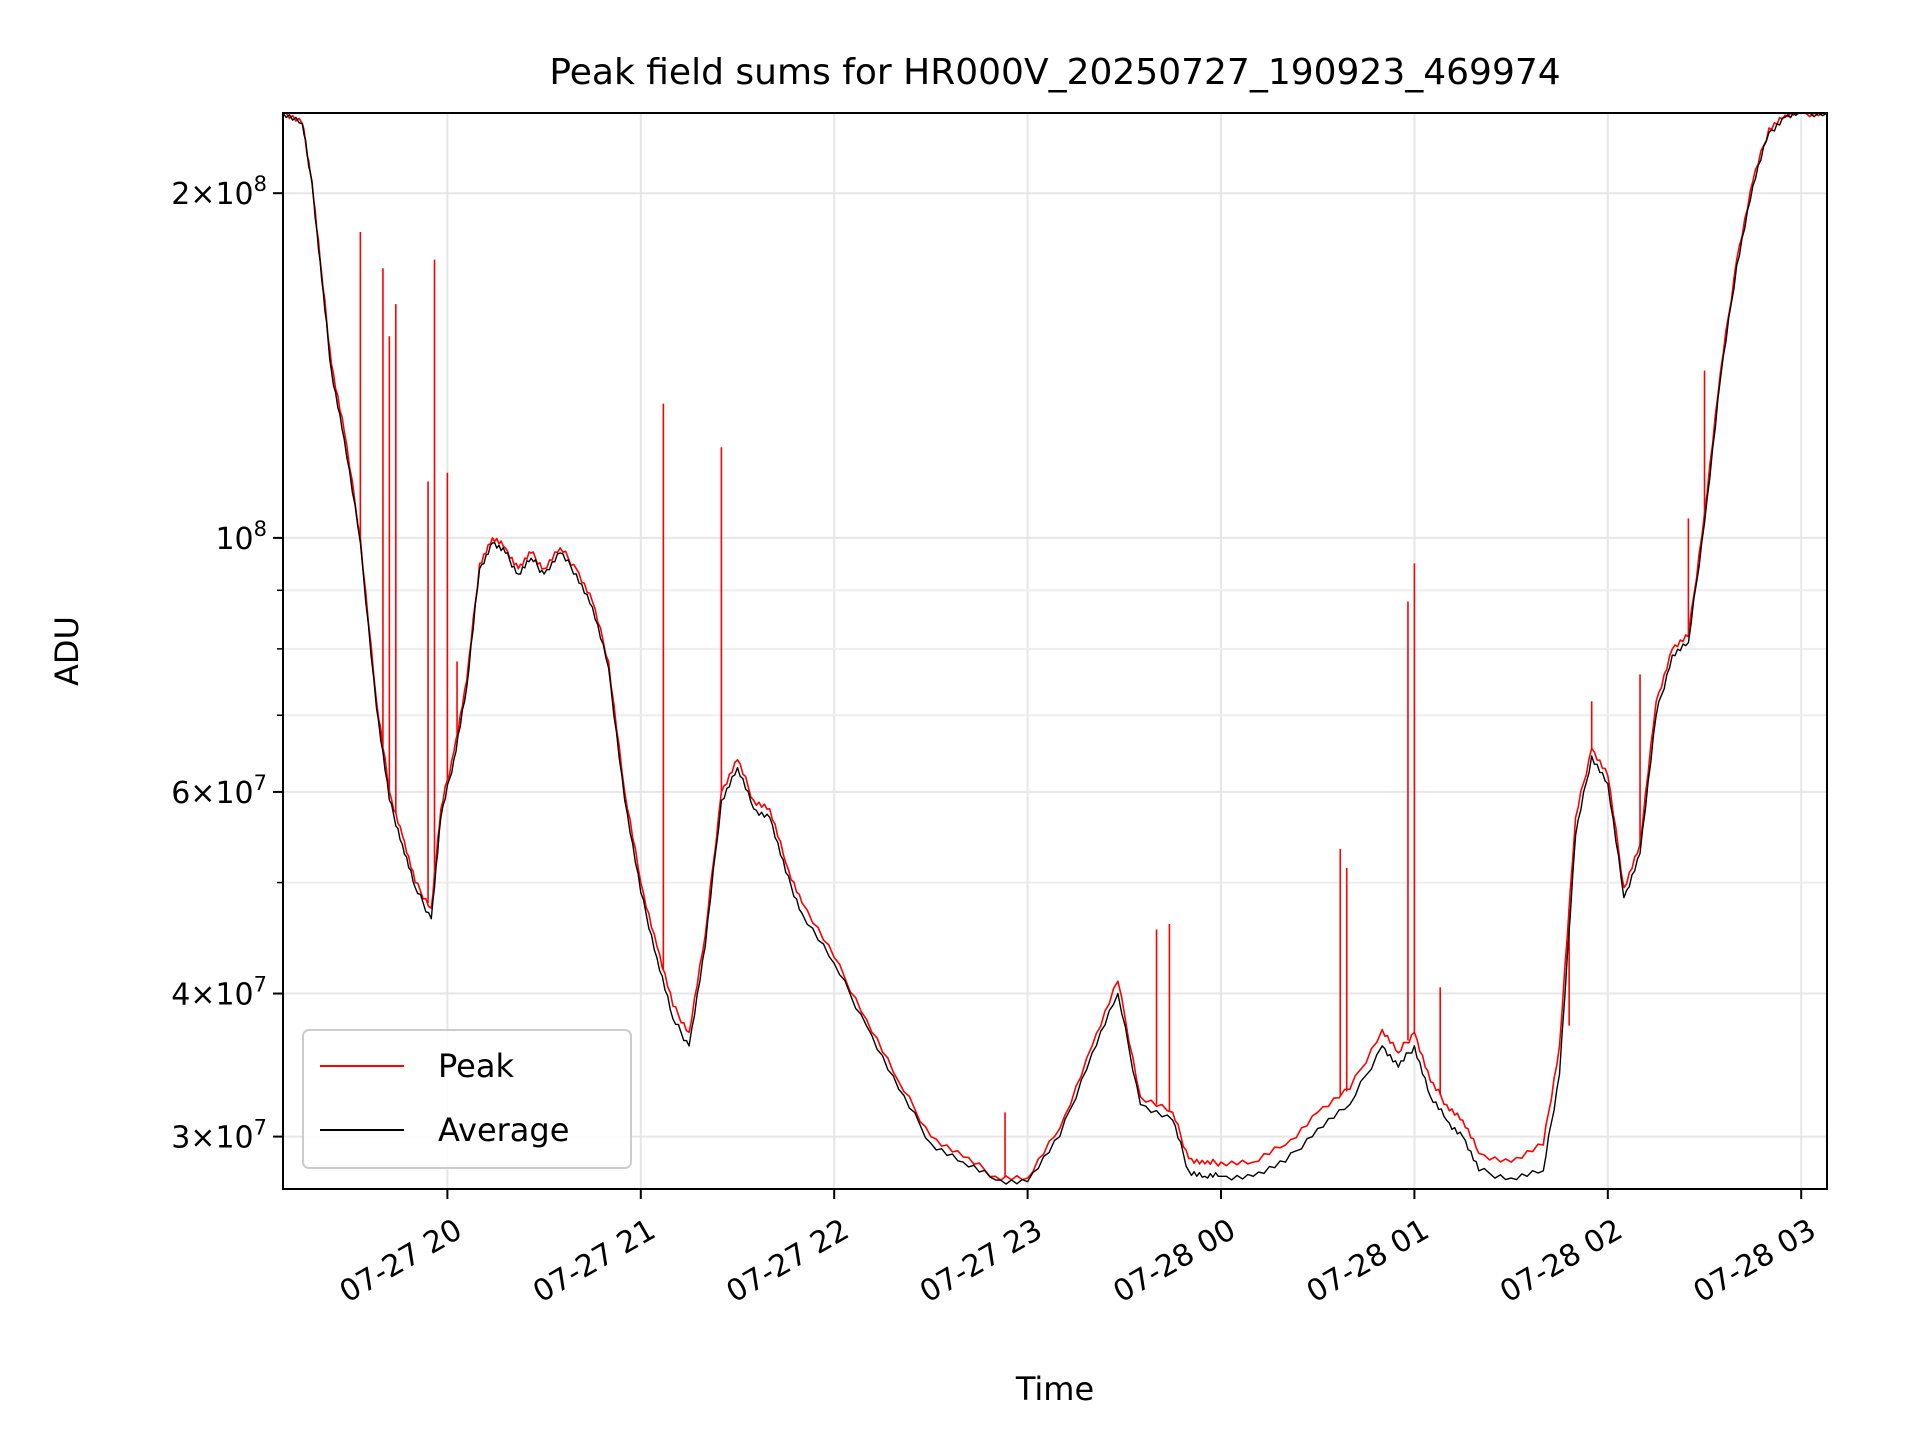 This screenshot has width=1920, height=1440. I want to click on y-tick-label: 3×107, so click(219, 1136).